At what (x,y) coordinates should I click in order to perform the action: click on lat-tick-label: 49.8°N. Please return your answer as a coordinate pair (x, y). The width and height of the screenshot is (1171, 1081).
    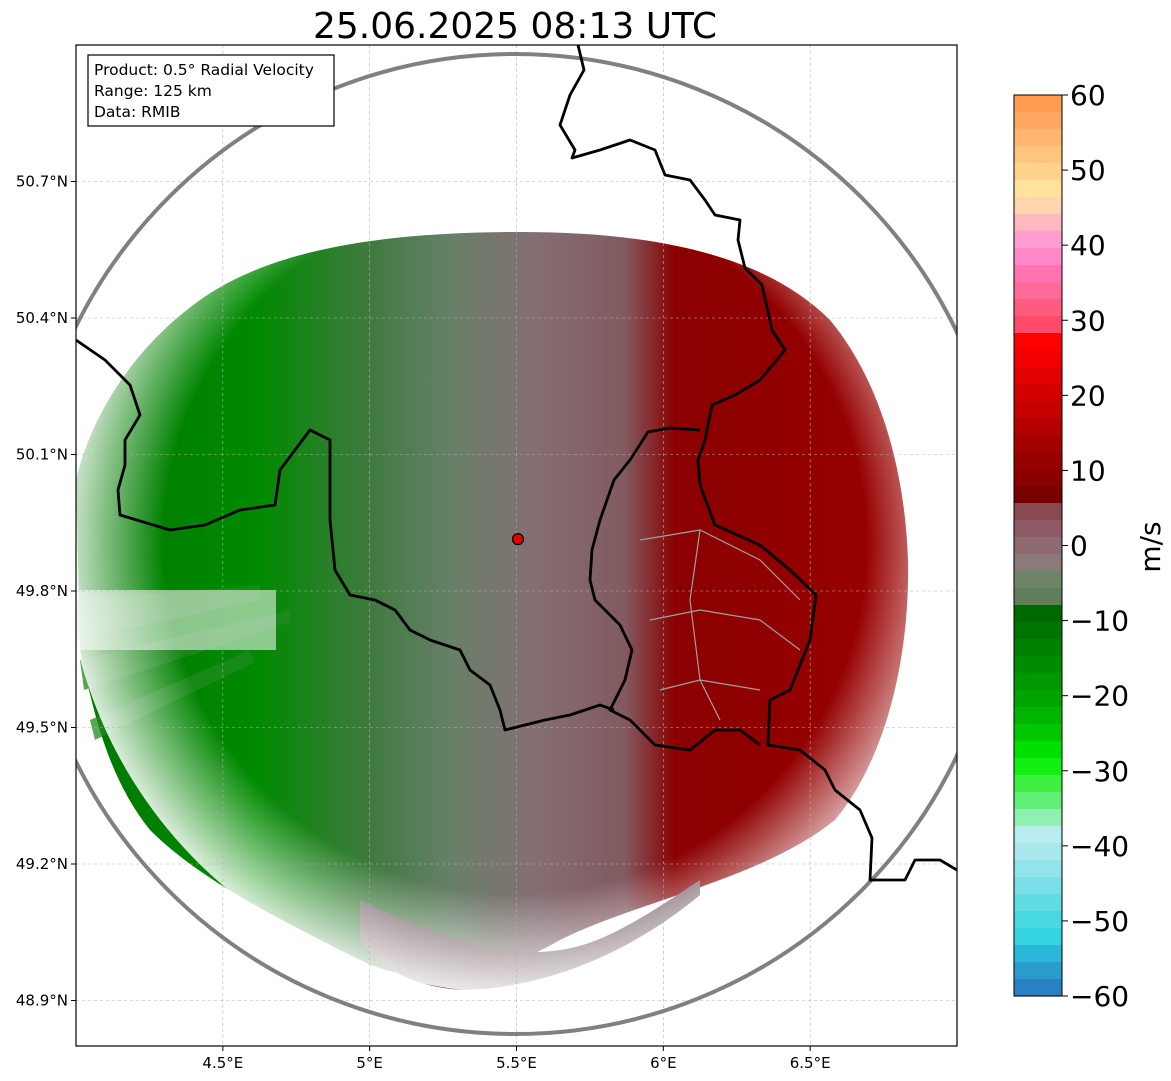
    Looking at the image, I should click on (42, 591).